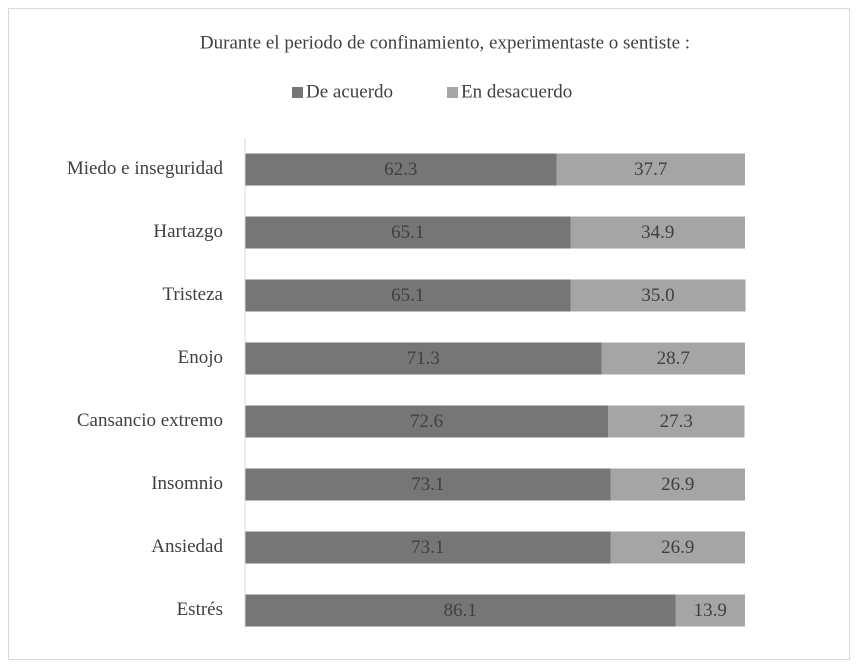 The height and width of the screenshot is (664, 859). I want to click on data-label: 62.3, so click(400, 169).